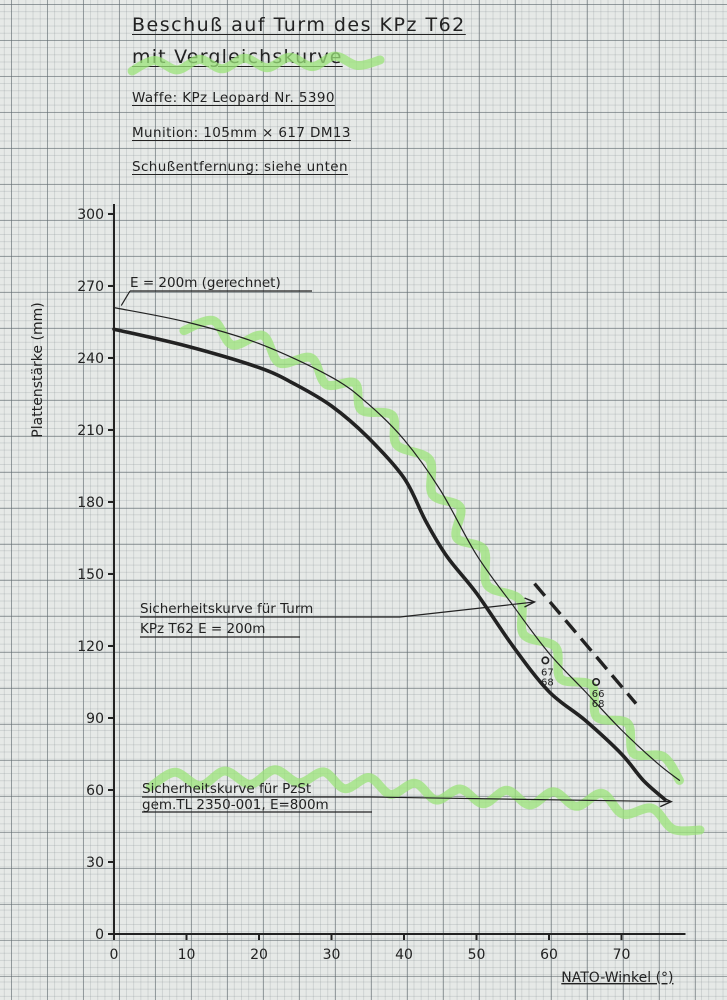 The width and height of the screenshot is (727, 1000). I want to click on x-tick-label: 60, so click(549, 955).